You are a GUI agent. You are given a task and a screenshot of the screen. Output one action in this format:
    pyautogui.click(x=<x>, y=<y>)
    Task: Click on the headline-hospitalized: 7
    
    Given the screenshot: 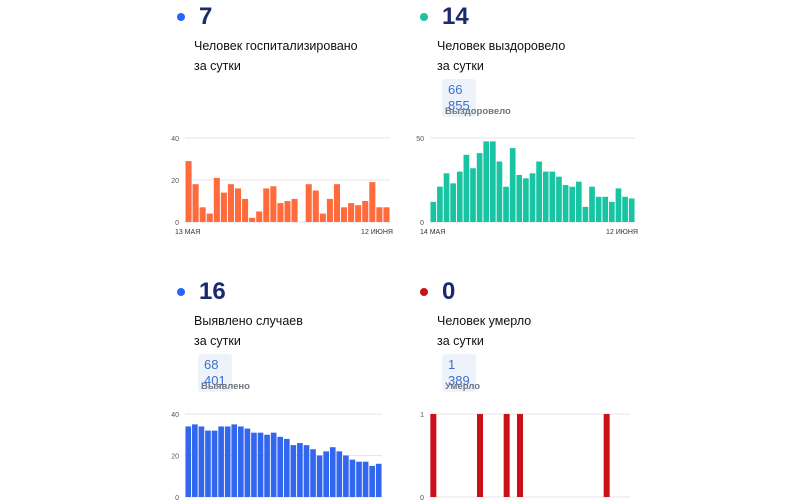 What is the action you would take?
    pyautogui.click(x=194, y=17)
    